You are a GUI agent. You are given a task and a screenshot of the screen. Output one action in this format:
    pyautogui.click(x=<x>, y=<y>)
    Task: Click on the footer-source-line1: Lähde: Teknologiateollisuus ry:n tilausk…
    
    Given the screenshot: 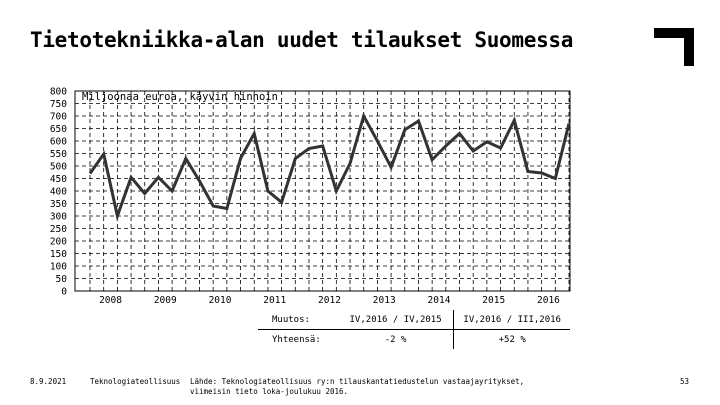 What is the action you would take?
    pyautogui.click(x=357, y=381)
    